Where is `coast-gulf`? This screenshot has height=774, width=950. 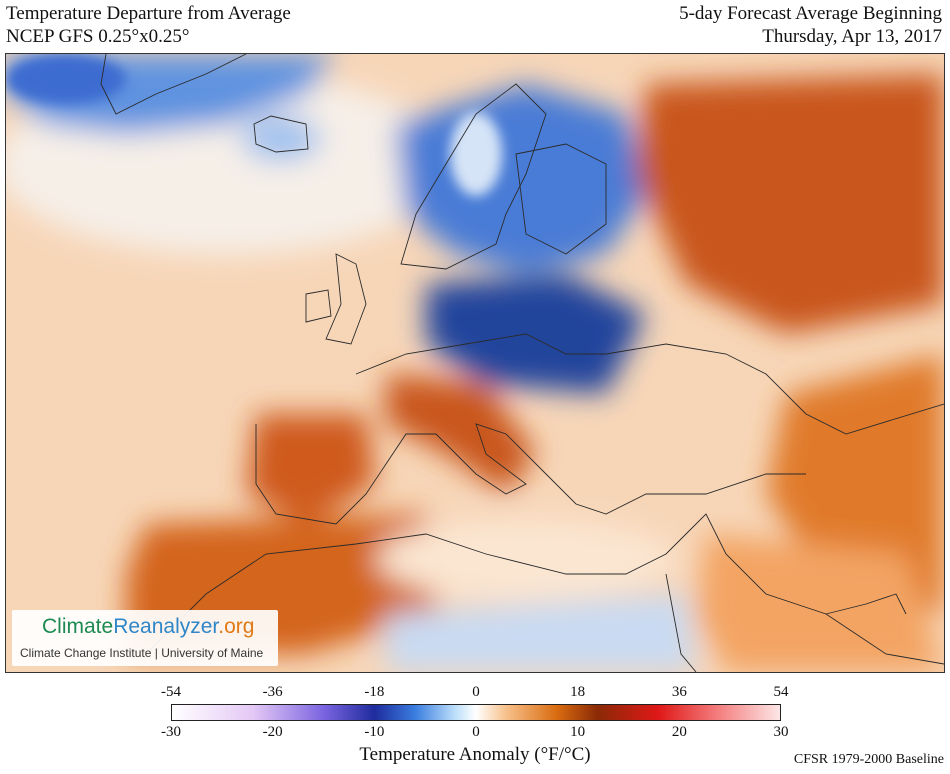
coast-gulf is located at coordinates (866, 604).